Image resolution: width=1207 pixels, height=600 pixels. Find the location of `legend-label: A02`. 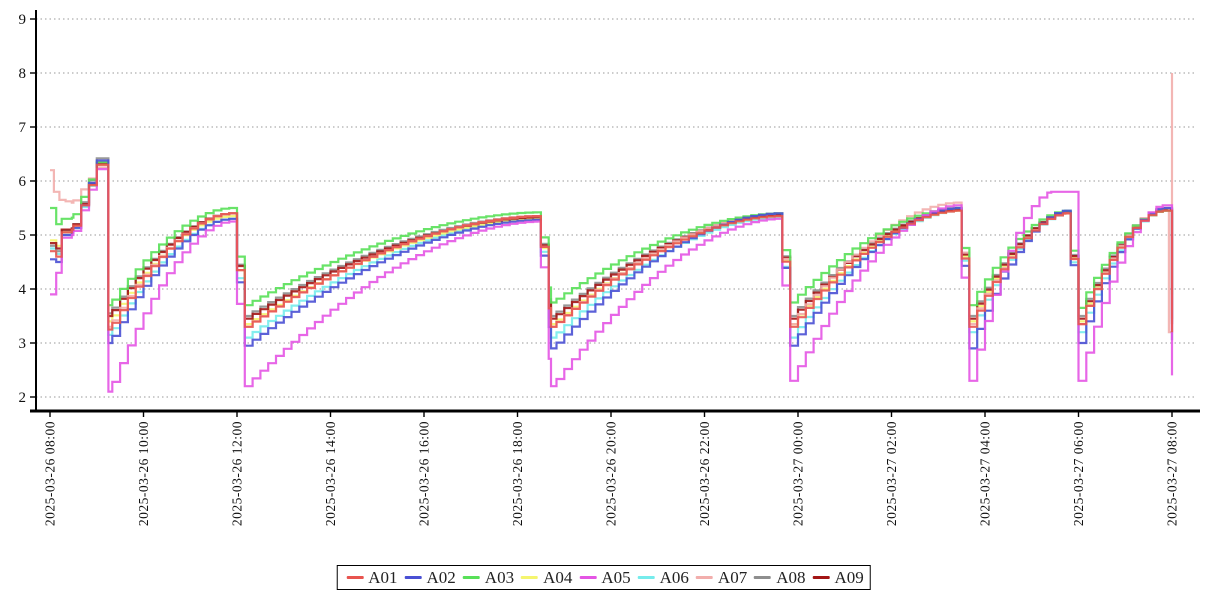

legend-label: A02 is located at coordinates (441, 577).